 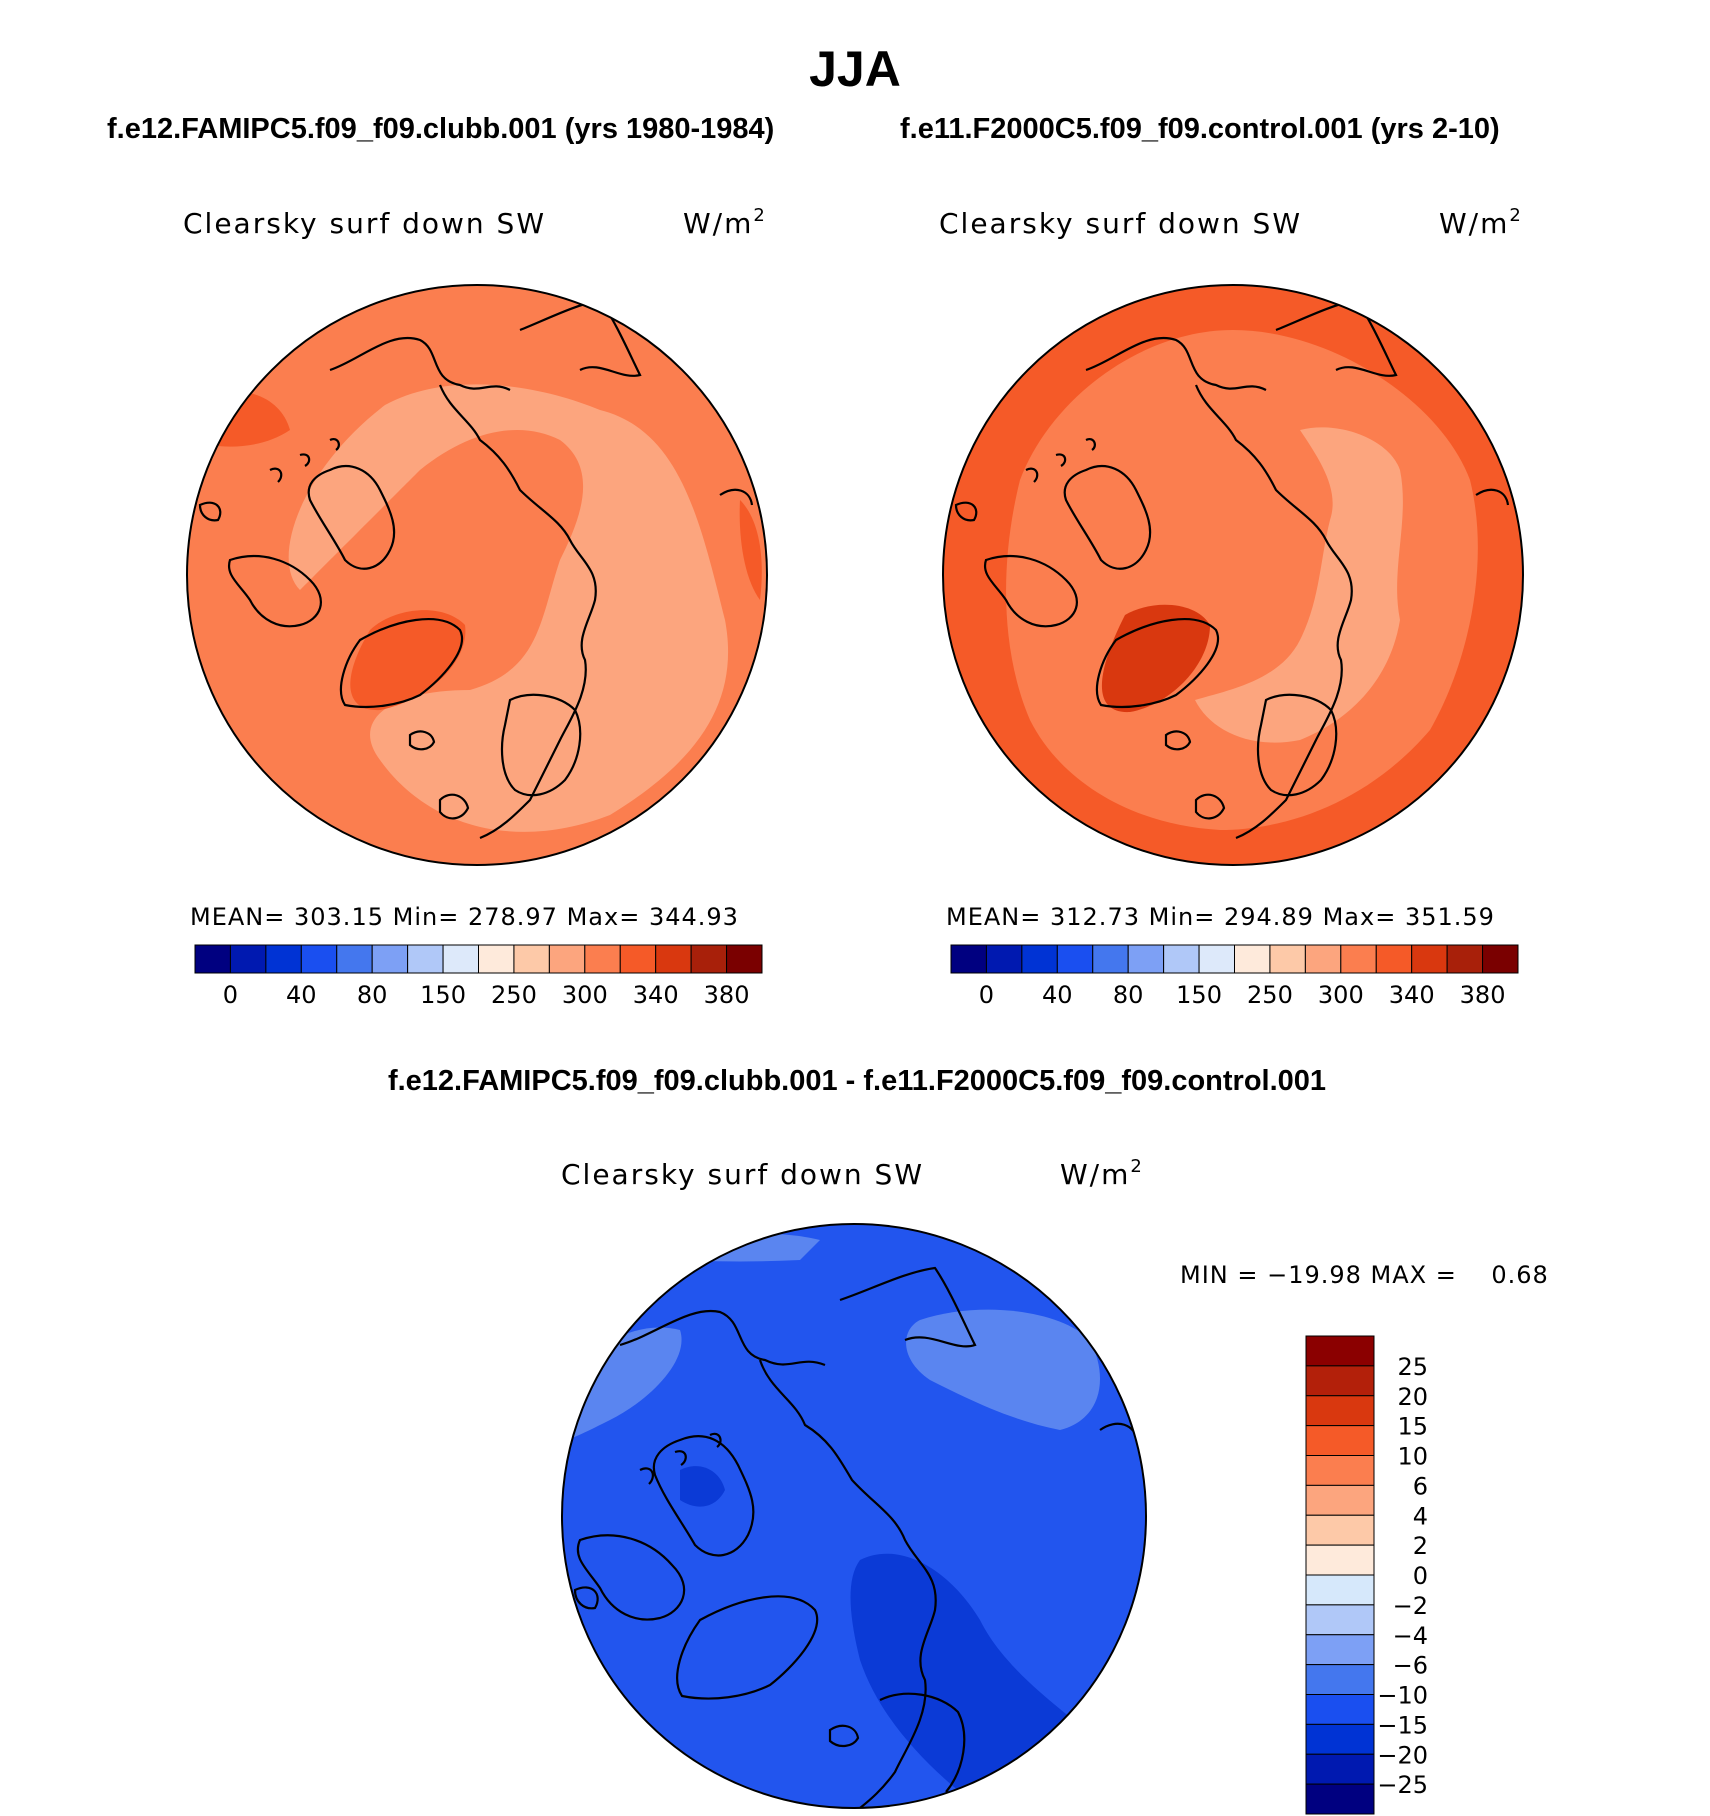 What do you see at coordinates (508, 608) in the screenshot?
I see `low-region` at bounding box center [508, 608].